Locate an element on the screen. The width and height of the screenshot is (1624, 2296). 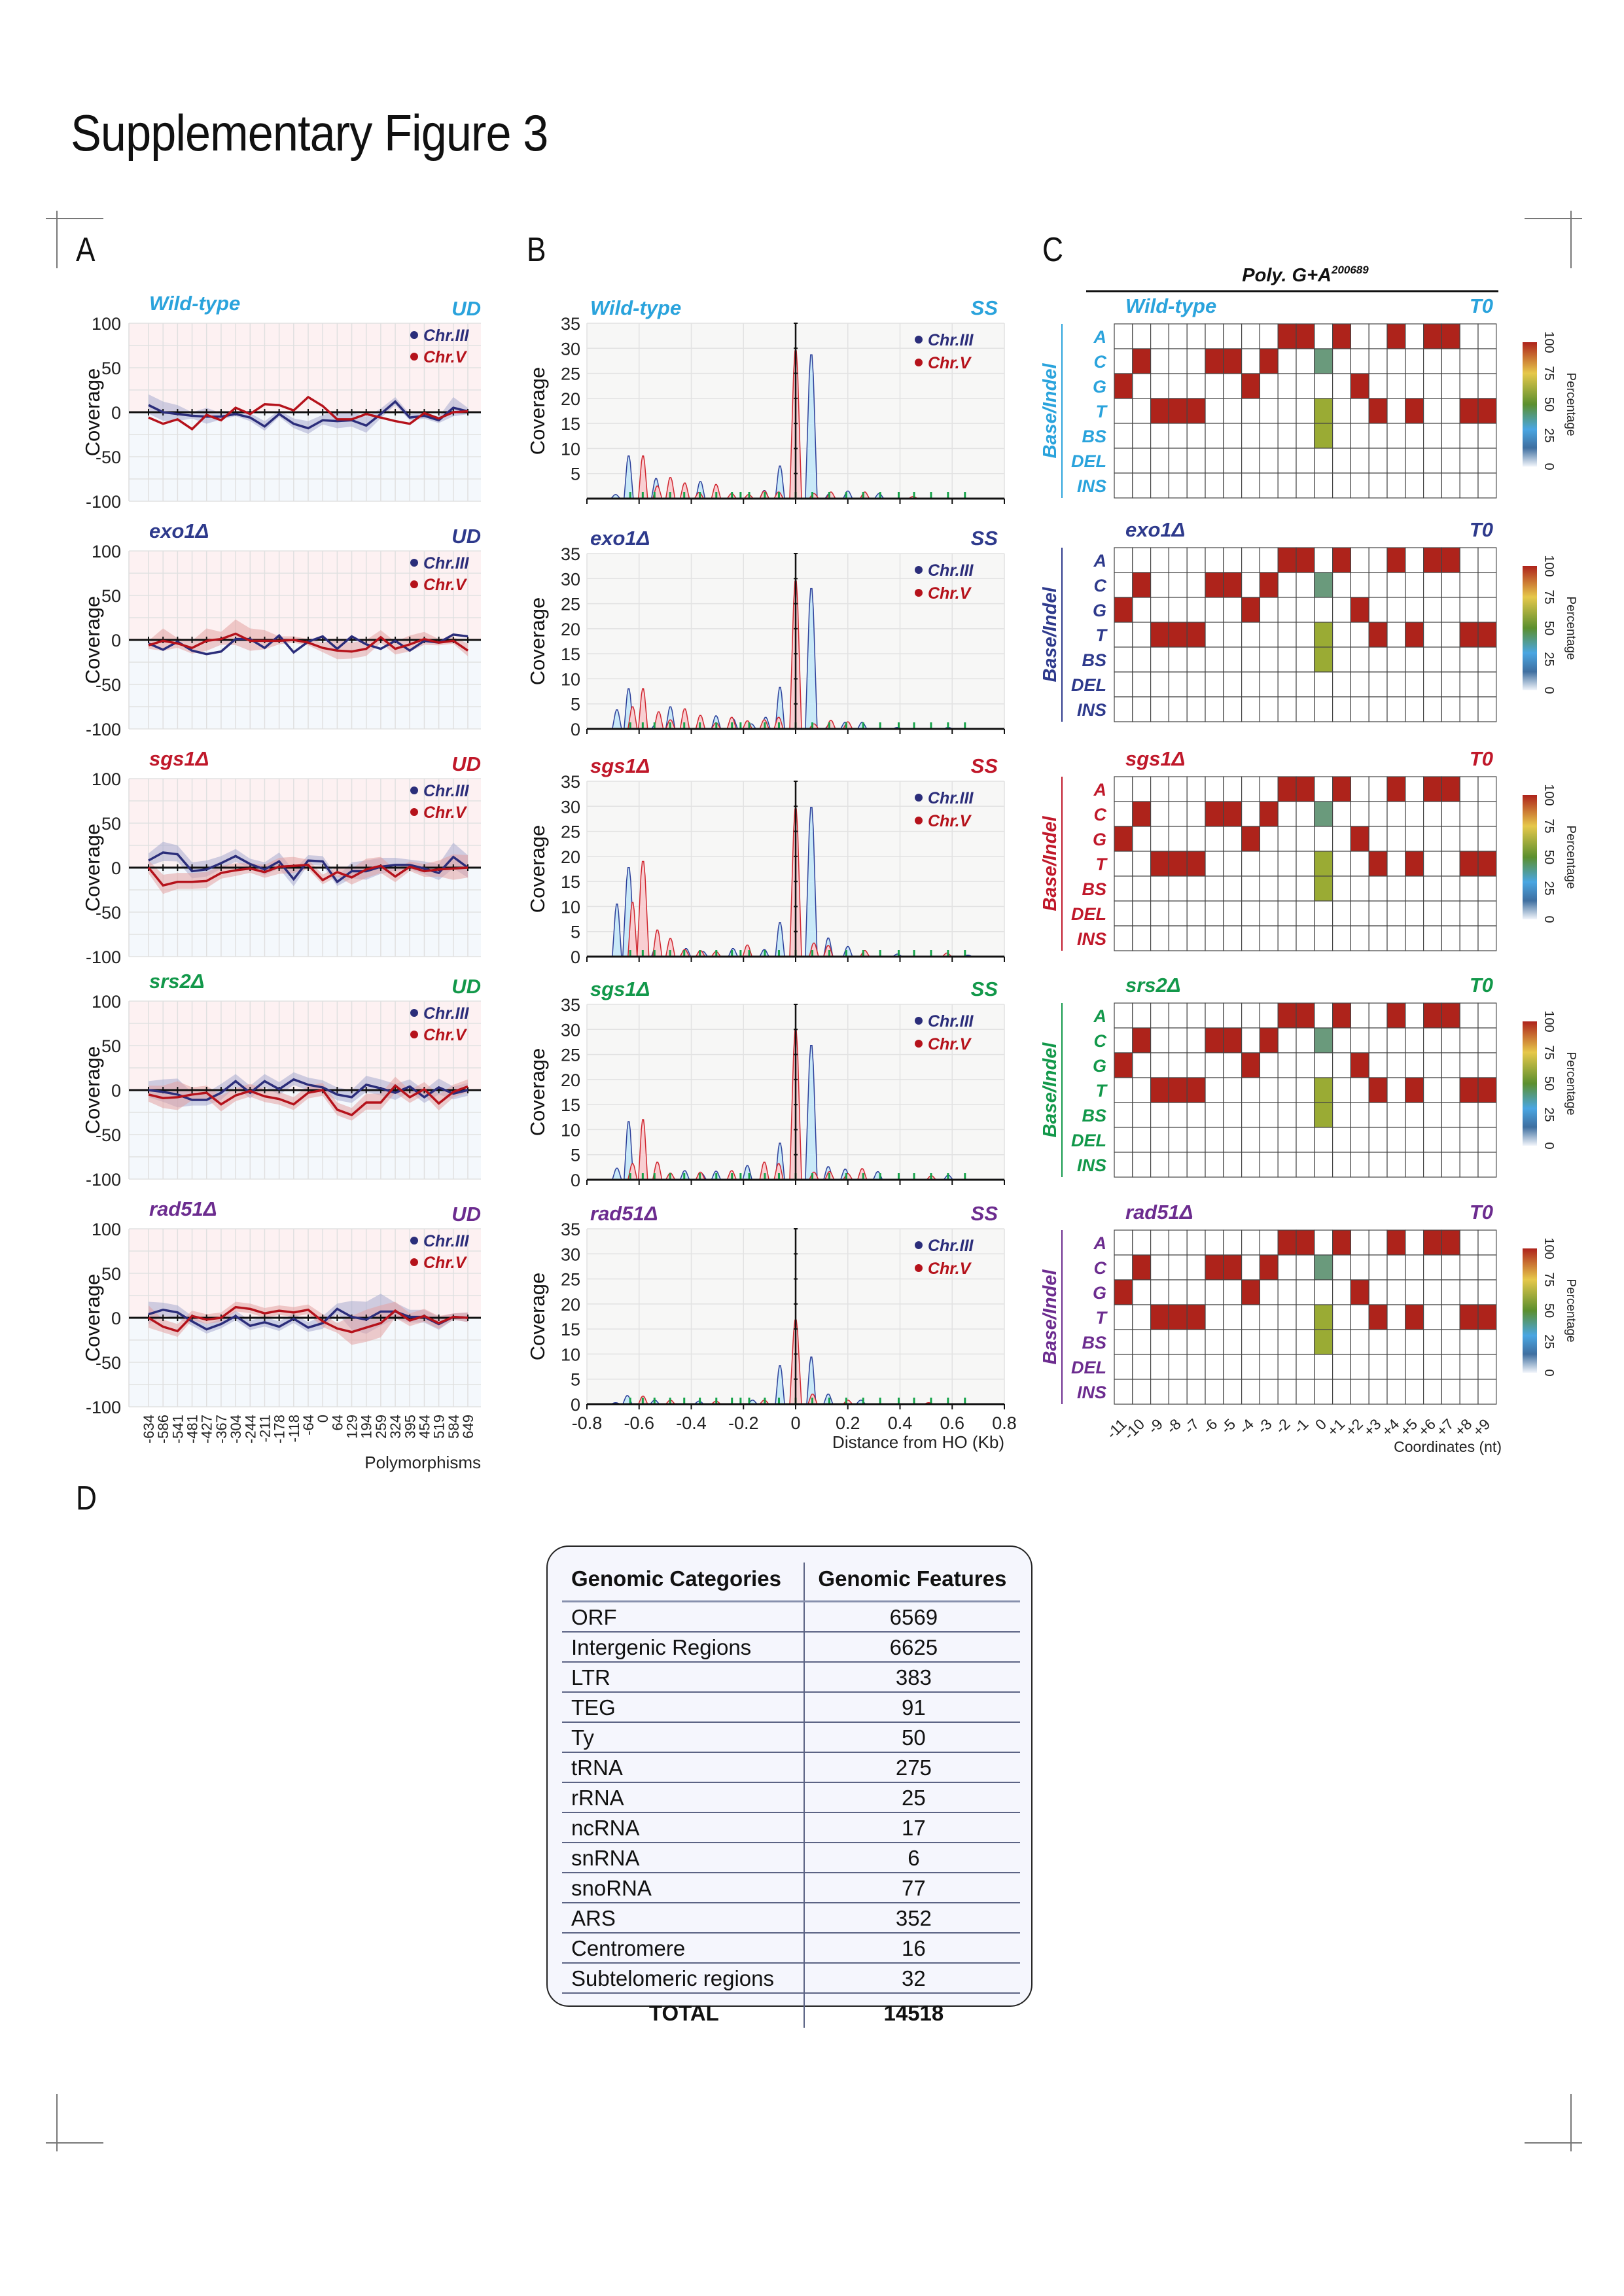
subplot-tag: SS is located at coordinates (984, 538).